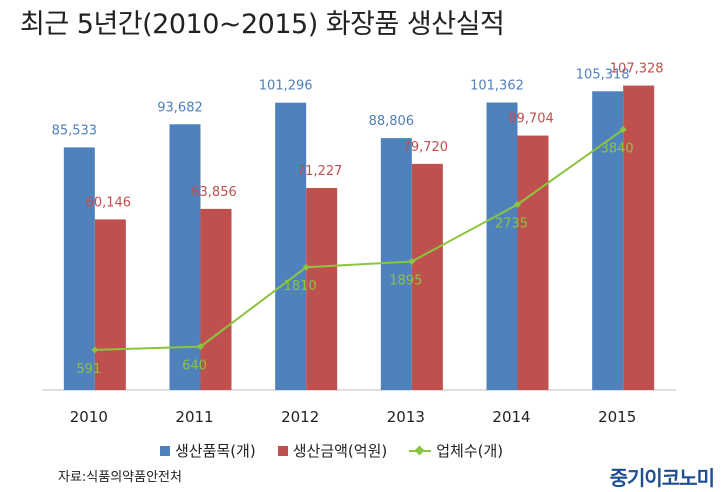 This screenshot has height=492, width=722. Describe the element at coordinates (200, 347) in the screenshot. I see `point-companies-2011` at that location.